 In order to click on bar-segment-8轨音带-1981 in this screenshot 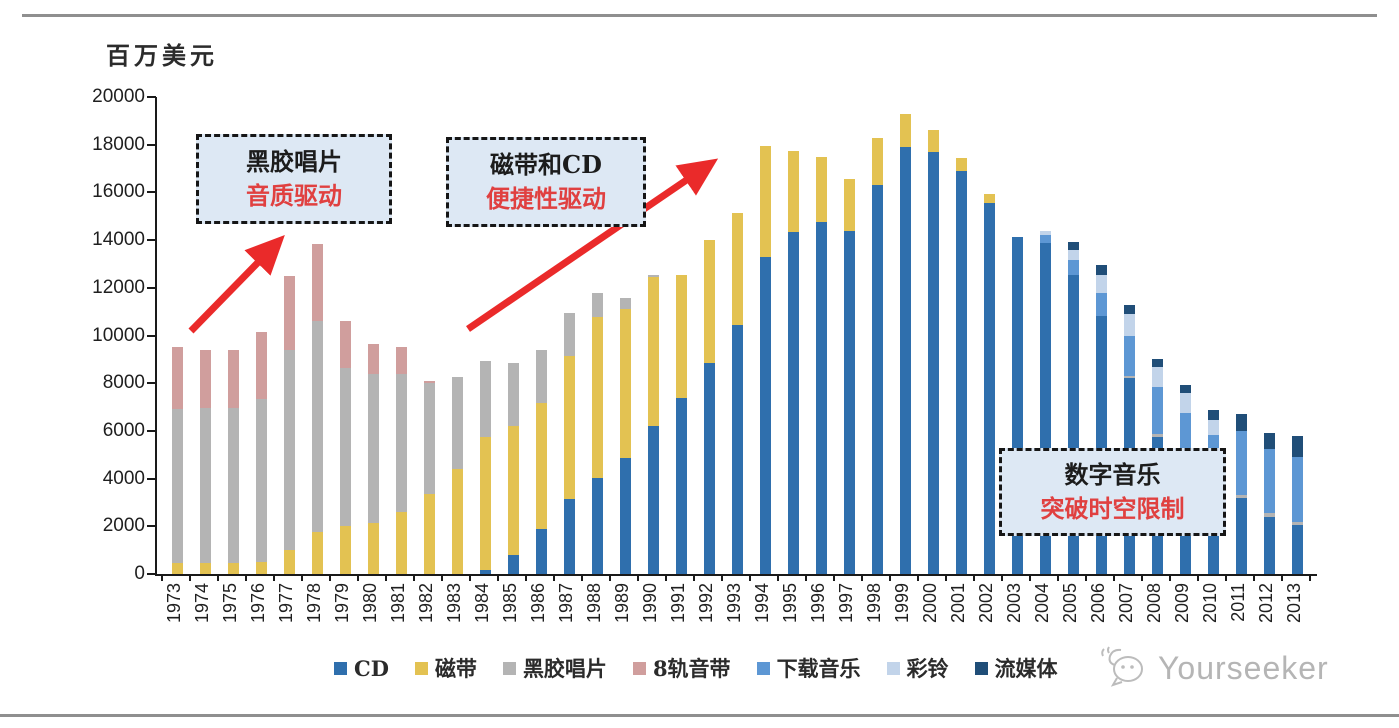, I will do `click(401, 360)`.